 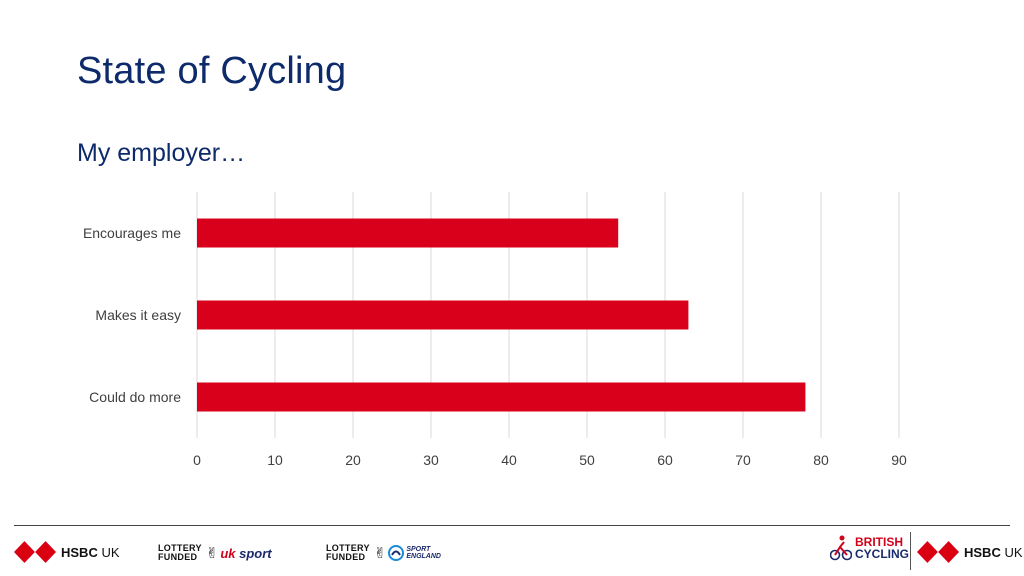 I want to click on footer-logo-separator, so click(x=910, y=551).